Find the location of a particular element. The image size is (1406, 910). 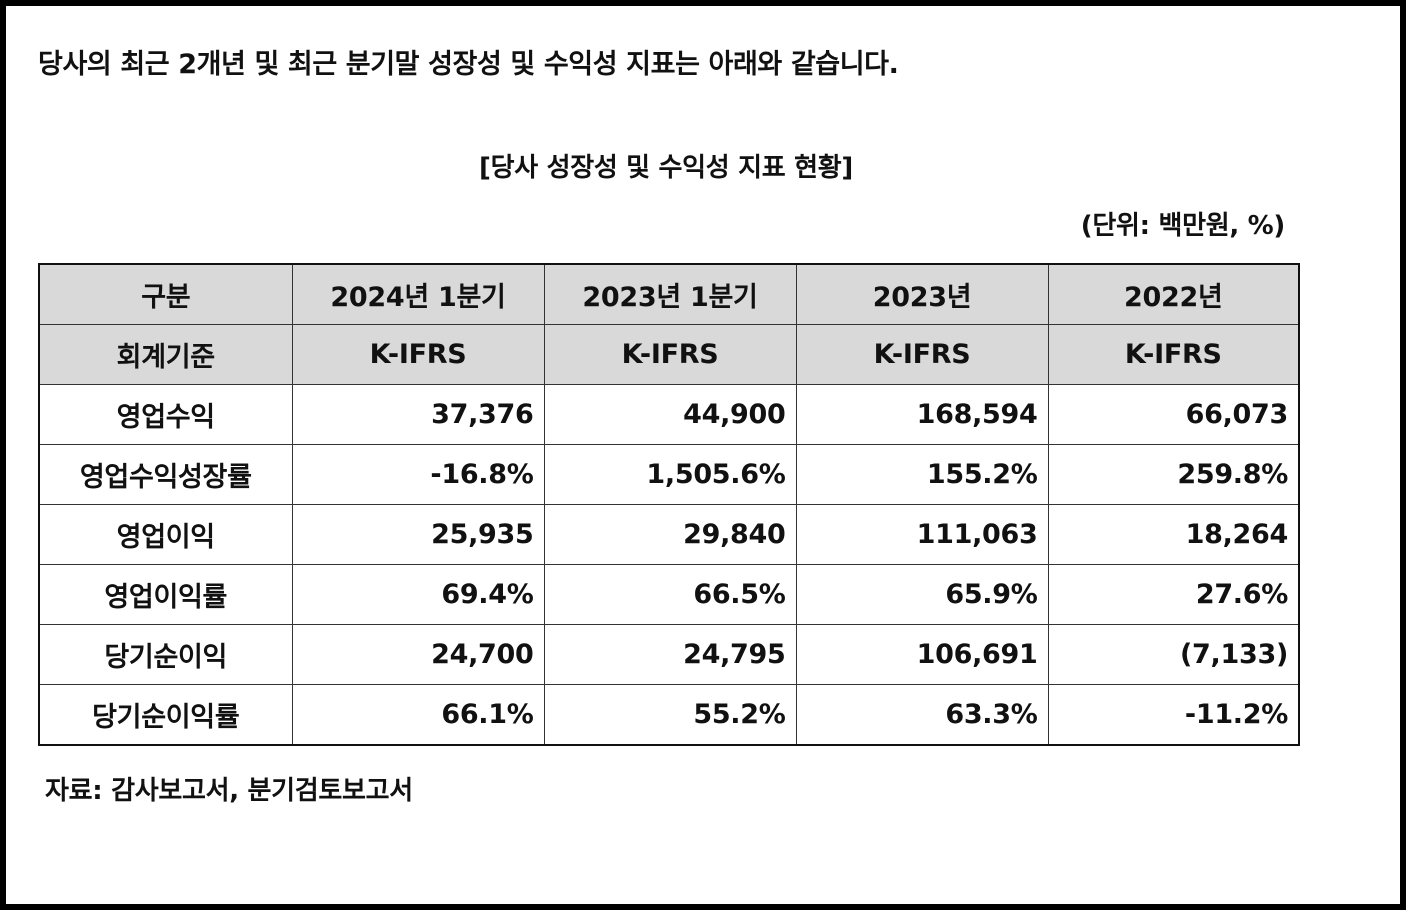

header-cell-2023: 2023년 is located at coordinates (922, 294).